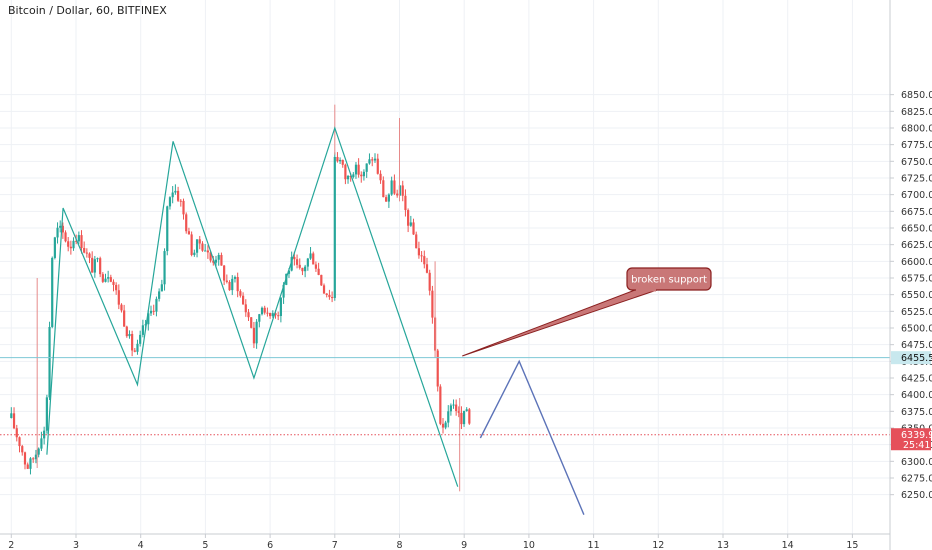 Image resolution: width=932 pixels, height=550 pixels. I want to click on time-tick-label: 15, so click(852, 545).